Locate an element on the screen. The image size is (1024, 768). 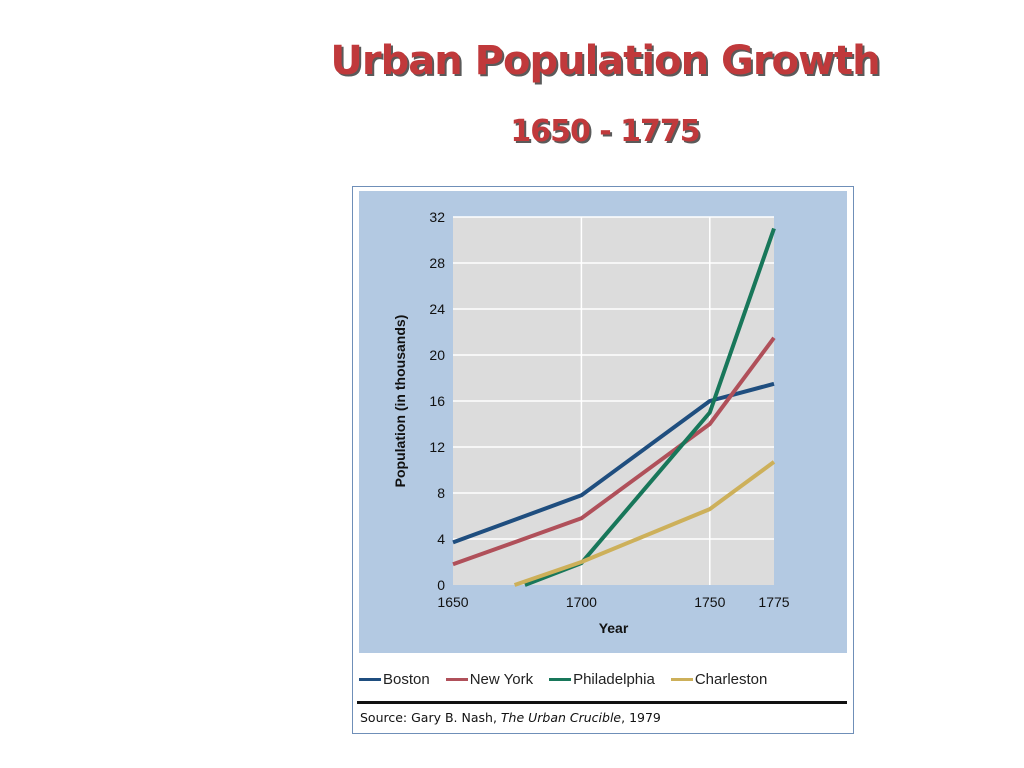
source-suffix: , 1979 is located at coordinates (641, 717).